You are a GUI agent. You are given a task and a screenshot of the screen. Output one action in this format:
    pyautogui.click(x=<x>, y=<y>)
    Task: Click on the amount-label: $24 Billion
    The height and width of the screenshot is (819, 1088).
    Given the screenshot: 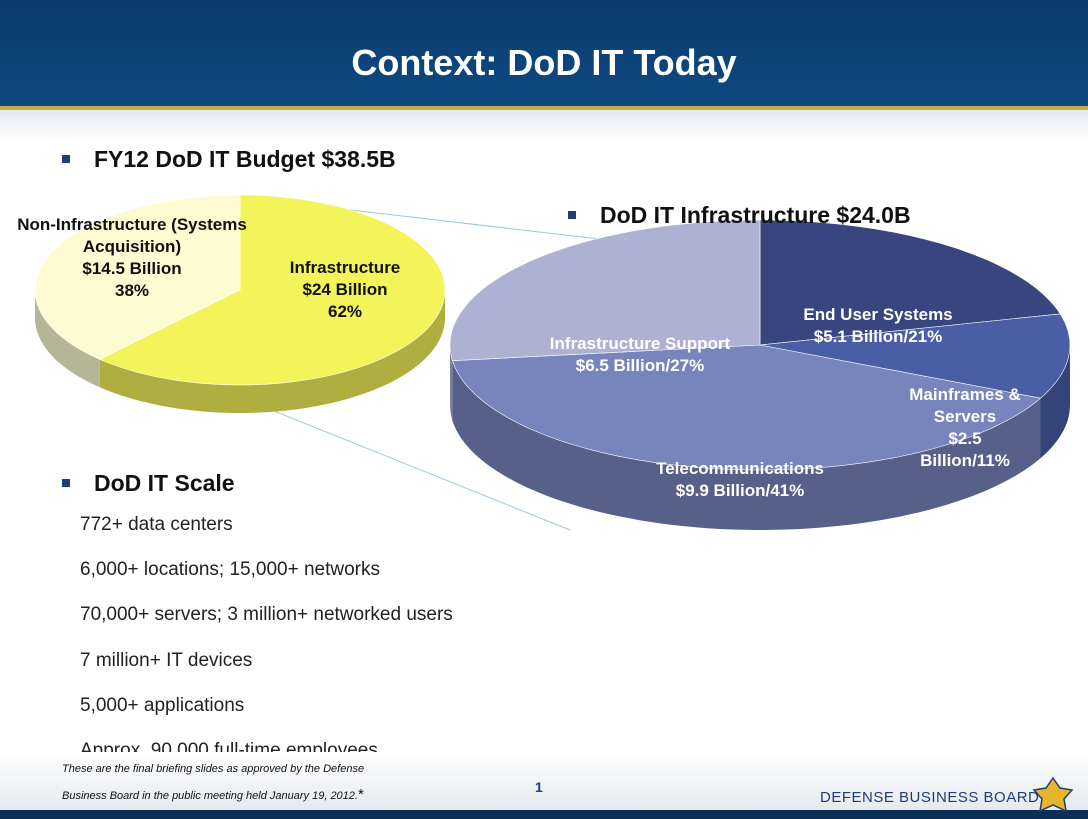 What is the action you would take?
    pyautogui.click(x=345, y=289)
    